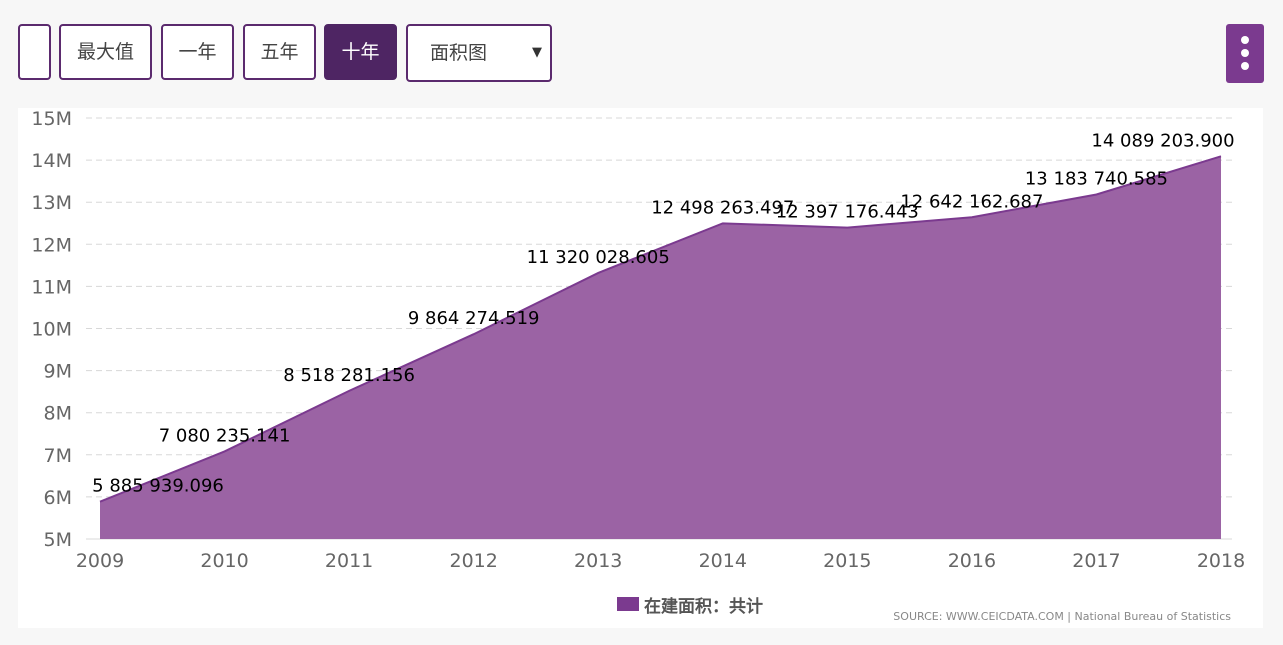  I want to click on chart-type-value: 面积图, so click(459, 53).